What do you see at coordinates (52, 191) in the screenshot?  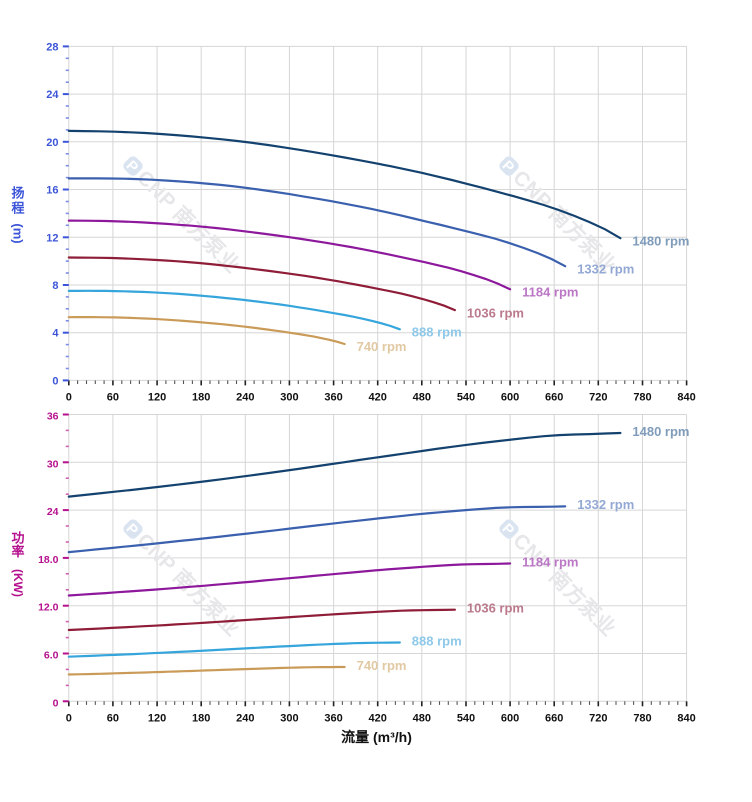 I see `svg-text: 16` at bounding box center [52, 191].